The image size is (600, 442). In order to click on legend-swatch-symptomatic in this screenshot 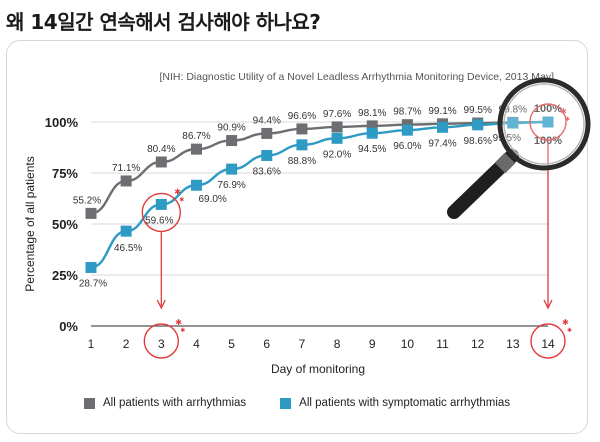, I will do `click(286, 403)`.